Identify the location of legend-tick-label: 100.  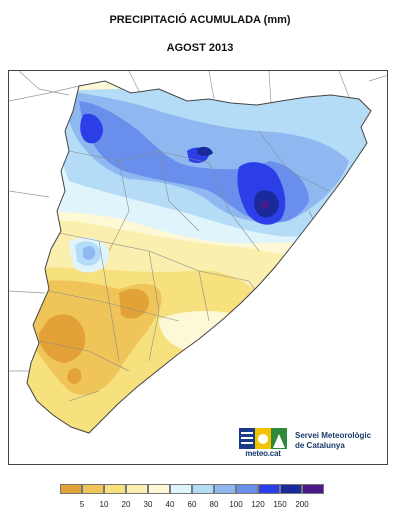
(236, 504).